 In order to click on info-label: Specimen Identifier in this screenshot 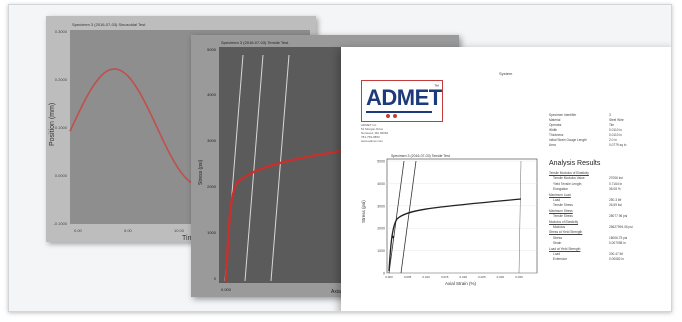, I will do `click(563, 115)`.